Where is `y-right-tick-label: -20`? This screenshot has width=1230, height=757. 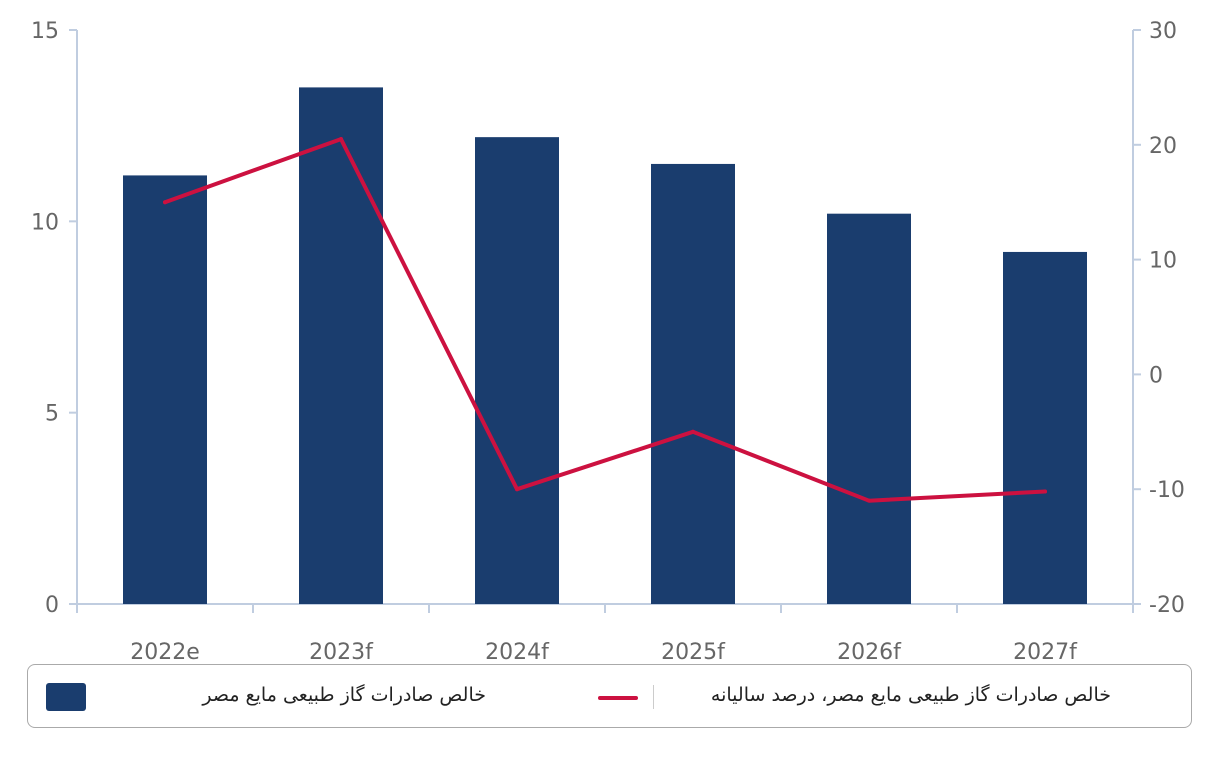
y-right-tick-label: -20 is located at coordinates (1167, 605).